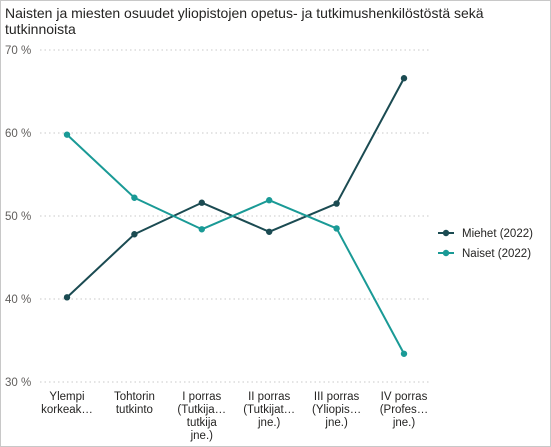 Image resolution: width=551 pixels, height=447 pixels. I want to click on x-tick-label: IV porras (Profes… jne.), so click(404, 410).